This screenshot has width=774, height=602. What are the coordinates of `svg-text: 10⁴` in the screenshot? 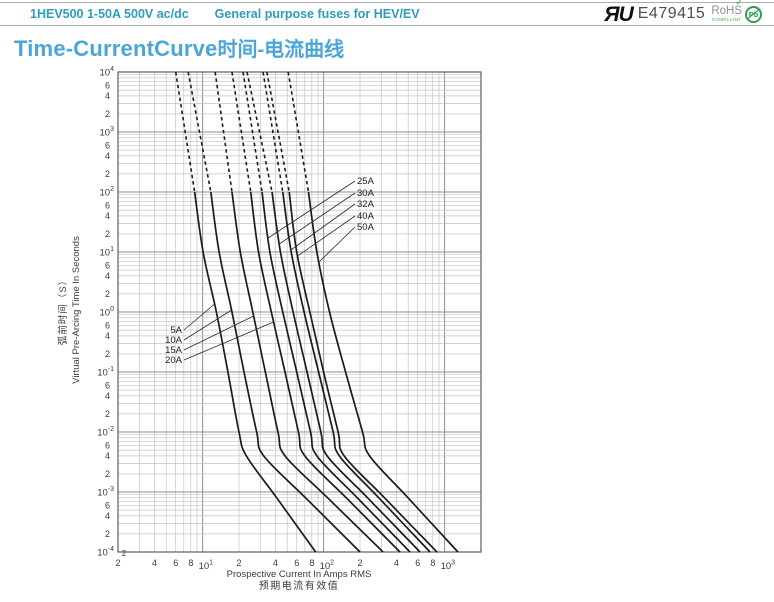 It's located at (107, 72).